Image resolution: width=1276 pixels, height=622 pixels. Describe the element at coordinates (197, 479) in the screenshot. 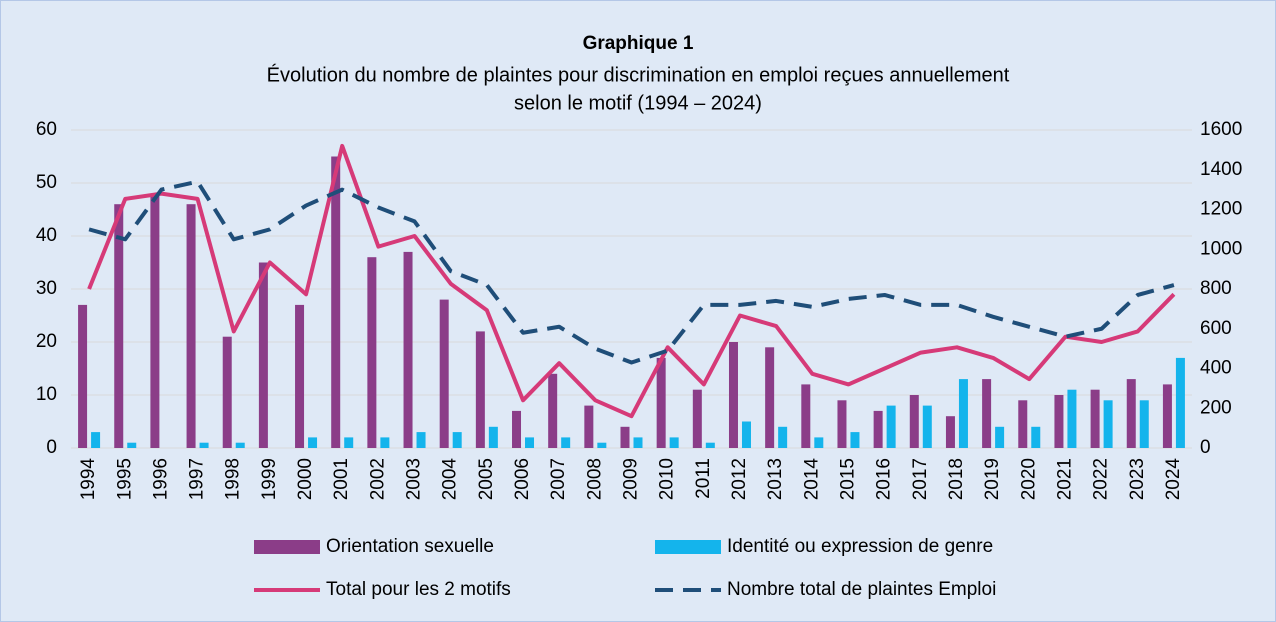

I see `x-tick-label: 1997` at that location.